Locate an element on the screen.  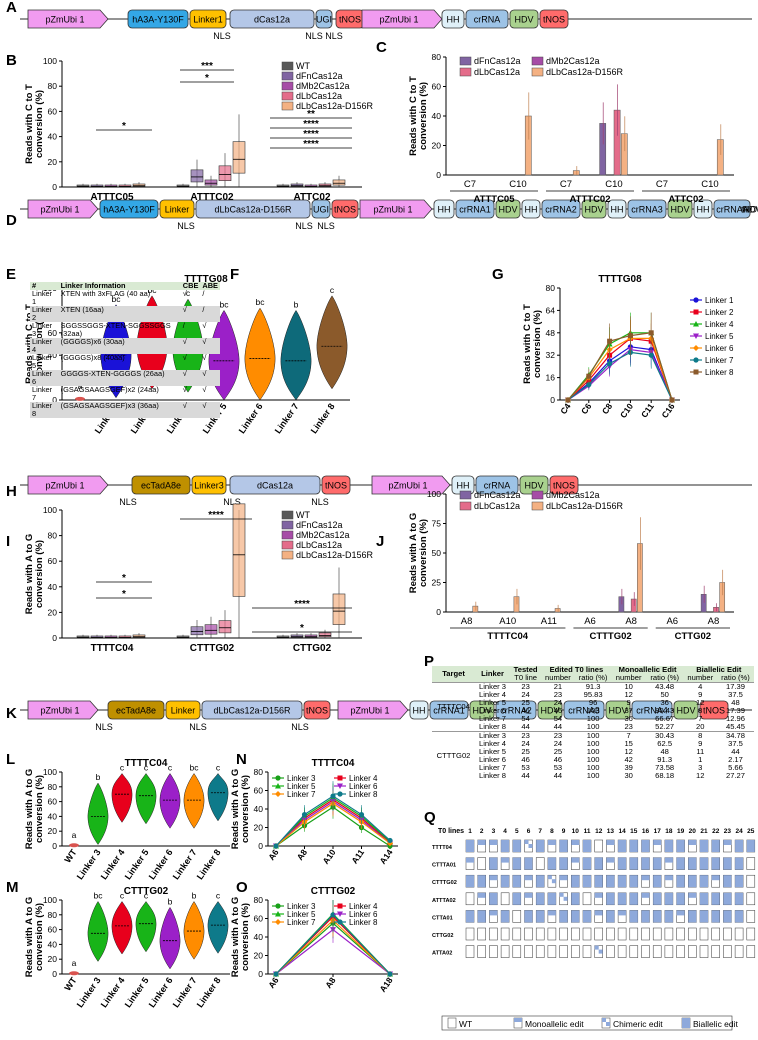
construct-block: dLbCas12a-D156R is located at coordinates (253, 209).